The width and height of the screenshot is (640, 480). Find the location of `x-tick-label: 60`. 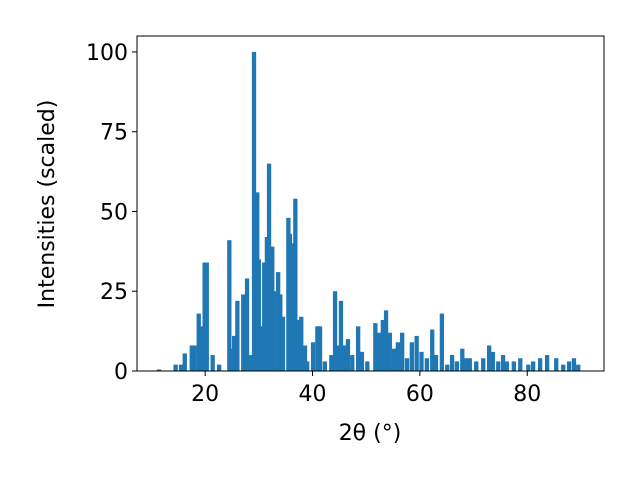

x-tick-label: 60 is located at coordinates (420, 394).